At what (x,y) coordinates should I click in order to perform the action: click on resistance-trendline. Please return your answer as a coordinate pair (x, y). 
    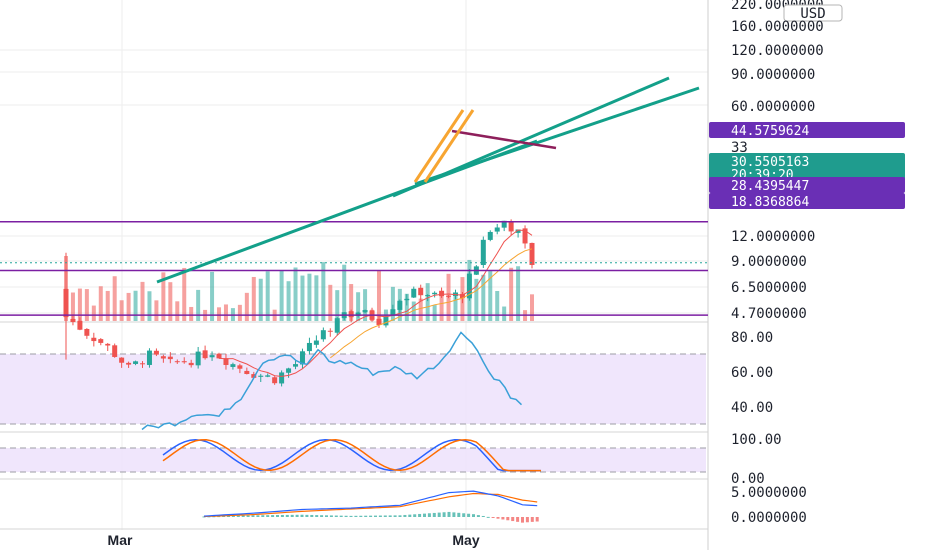
    Looking at the image, I should click on (504, 139).